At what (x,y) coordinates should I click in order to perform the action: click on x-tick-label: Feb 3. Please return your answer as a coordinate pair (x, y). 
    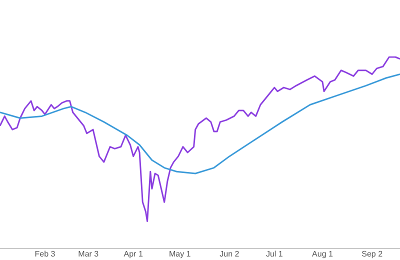
    Looking at the image, I should click on (45, 254).